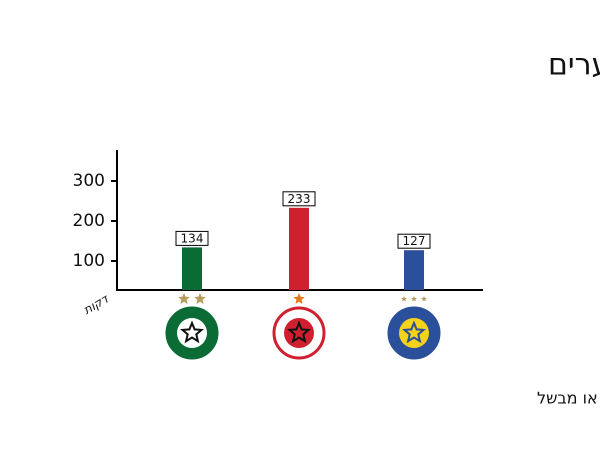 The width and height of the screenshot is (600, 450). I want to click on value-label: 127, so click(414, 241).